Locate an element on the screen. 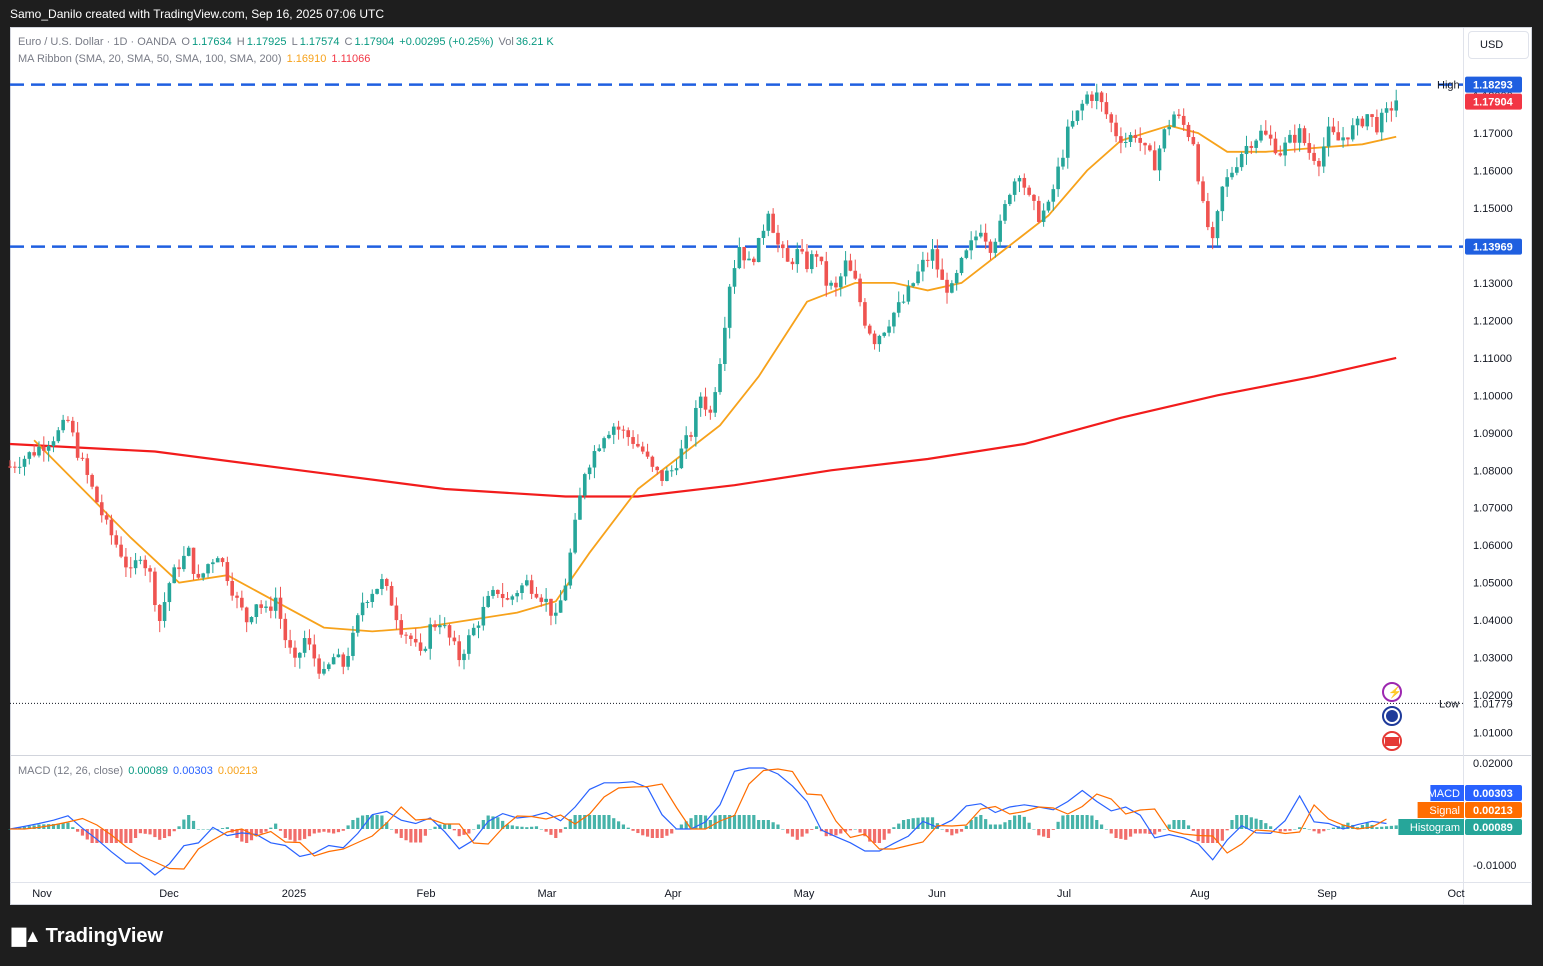 The width and height of the screenshot is (1543, 966). tradingview-logo: ▇▲ TradingView is located at coordinates (87, 936).